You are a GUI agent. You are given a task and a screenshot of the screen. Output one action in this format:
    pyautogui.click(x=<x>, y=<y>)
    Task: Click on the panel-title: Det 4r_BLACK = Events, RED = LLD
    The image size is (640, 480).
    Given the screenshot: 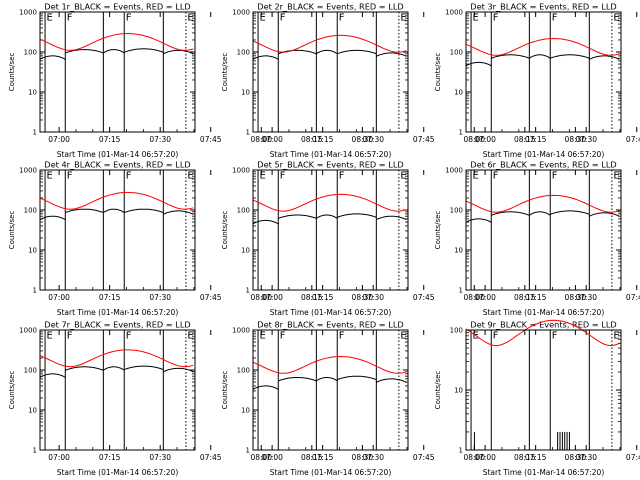 What is the action you would take?
    pyautogui.click(x=117, y=165)
    